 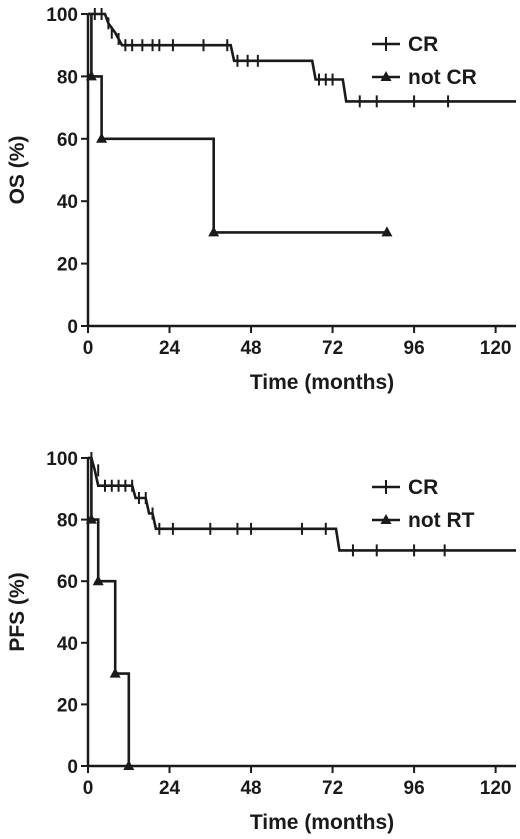 I want to click on os-y-tick-label: 100, so click(x=62, y=15).